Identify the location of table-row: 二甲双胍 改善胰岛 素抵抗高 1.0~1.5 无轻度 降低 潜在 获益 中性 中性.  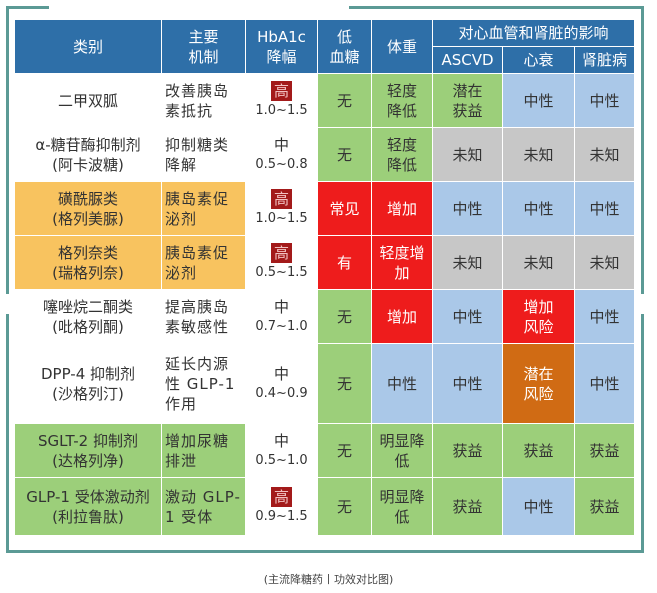
(324, 100).